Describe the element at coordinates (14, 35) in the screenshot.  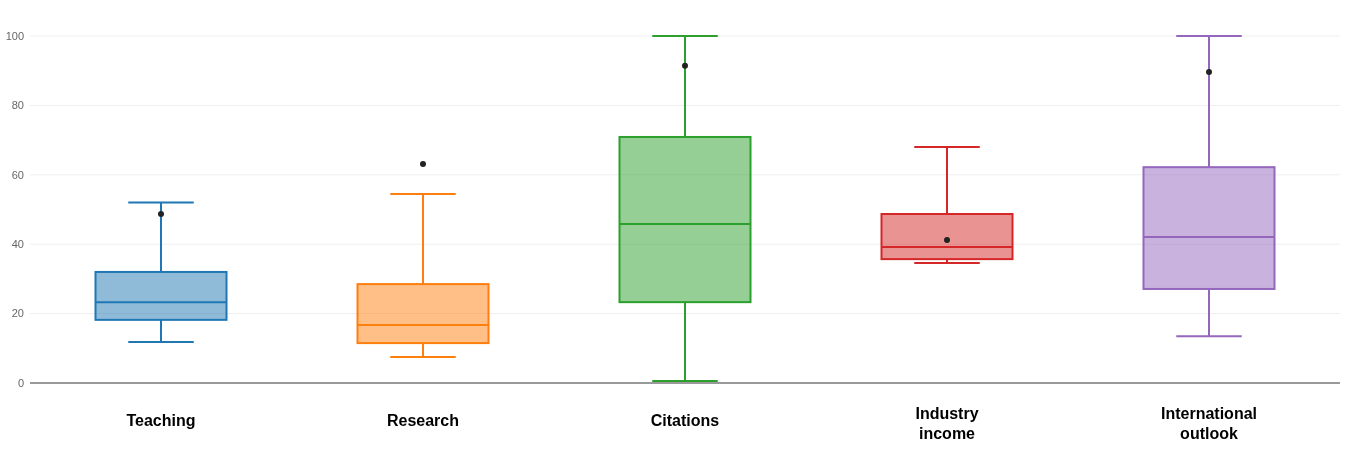
I see `y-tick-label: 100` at that location.